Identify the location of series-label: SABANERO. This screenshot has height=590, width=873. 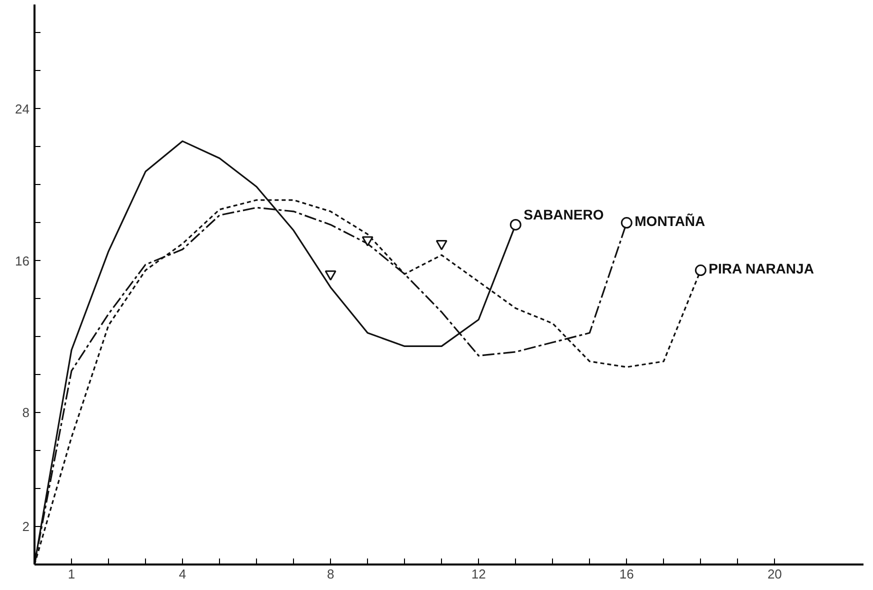
(564, 214).